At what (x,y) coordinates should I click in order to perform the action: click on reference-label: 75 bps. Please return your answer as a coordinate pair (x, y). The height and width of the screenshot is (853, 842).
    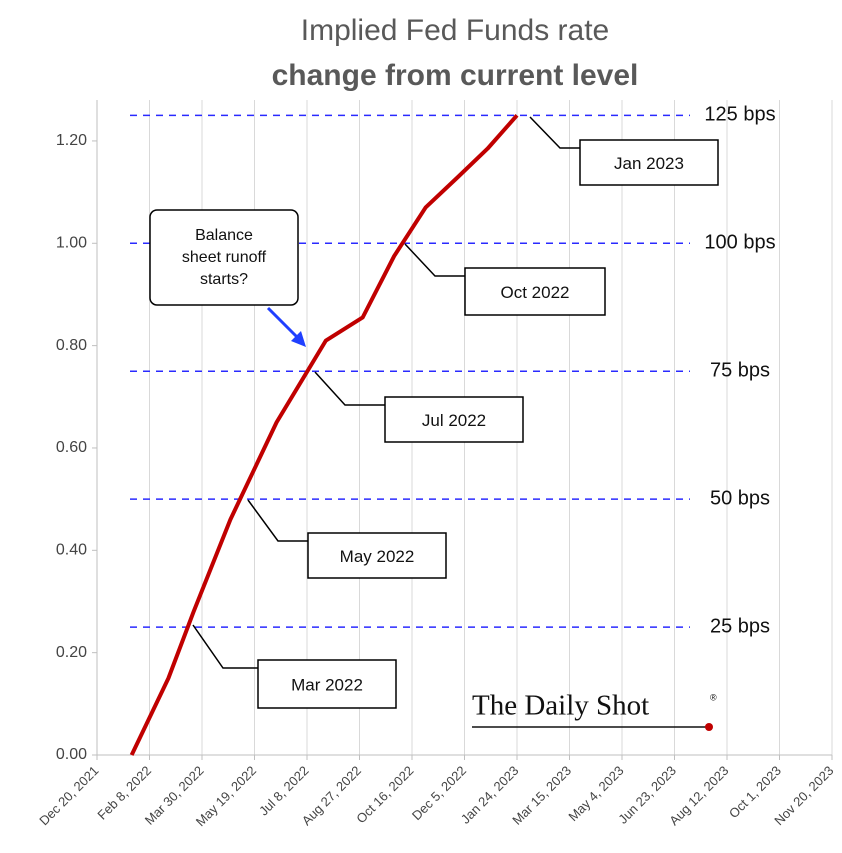
    Looking at the image, I should click on (740, 370).